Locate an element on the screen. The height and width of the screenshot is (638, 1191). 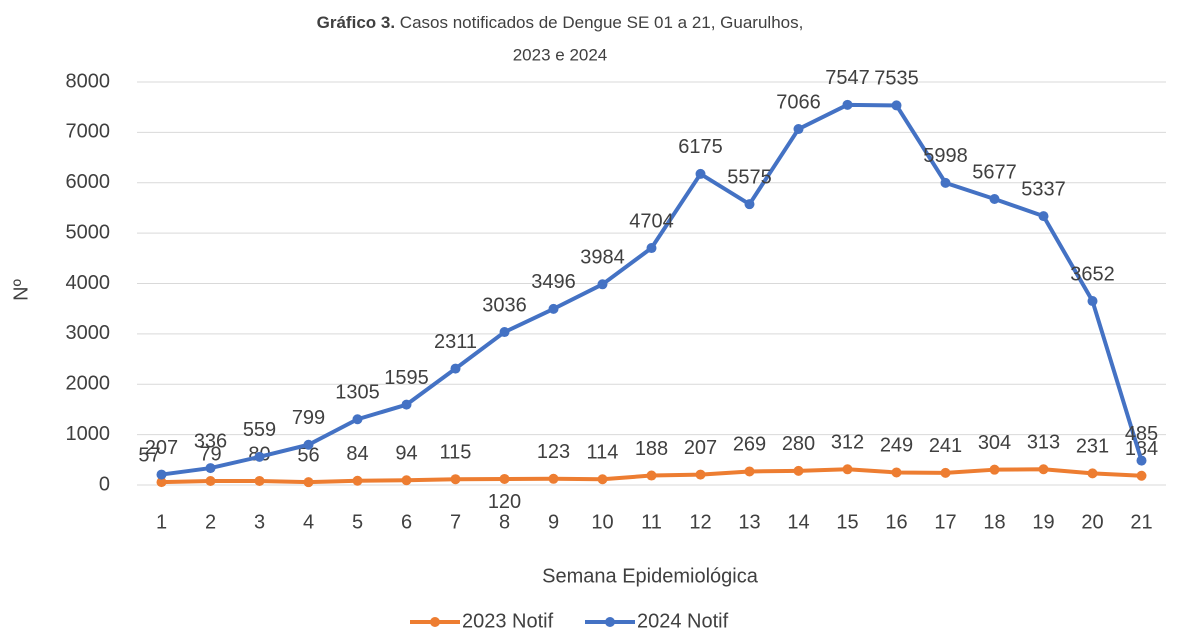
y-tick-label: 5000 is located at coordinates (88, 232).